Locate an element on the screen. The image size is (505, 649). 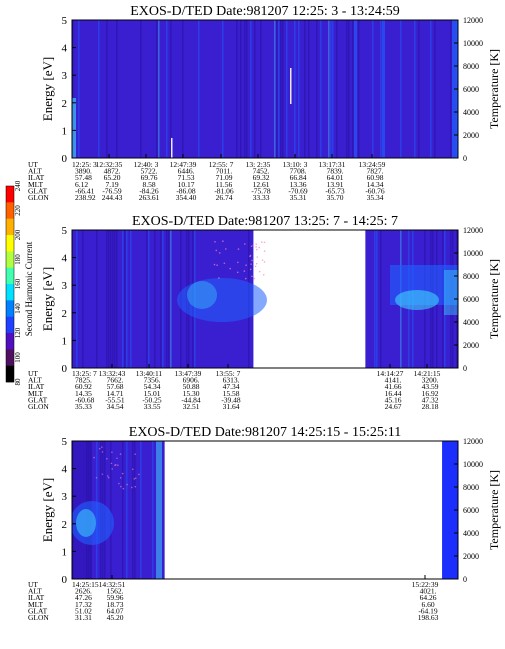
colorbar-tick-label: 200 is located at coordinates (18, 234).